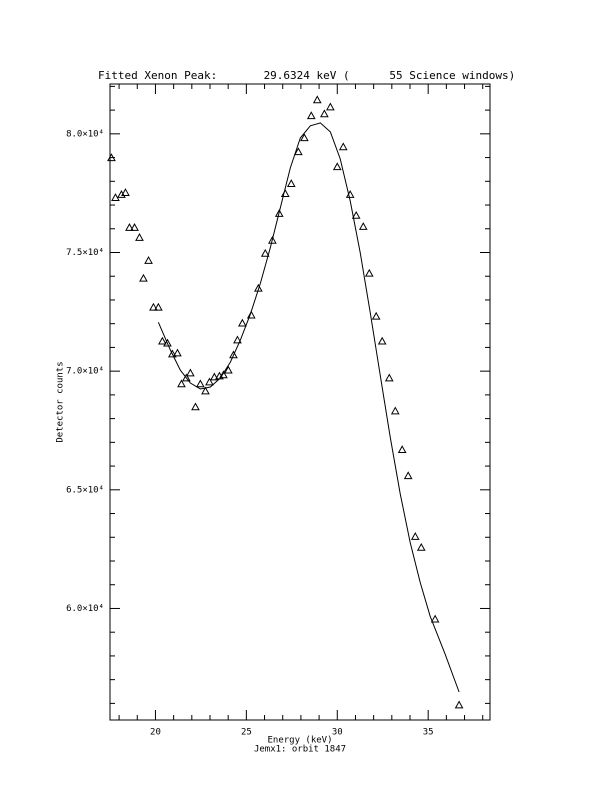  I want to click on y-tick-label: 7.5×10⁴, so click(85, 253).